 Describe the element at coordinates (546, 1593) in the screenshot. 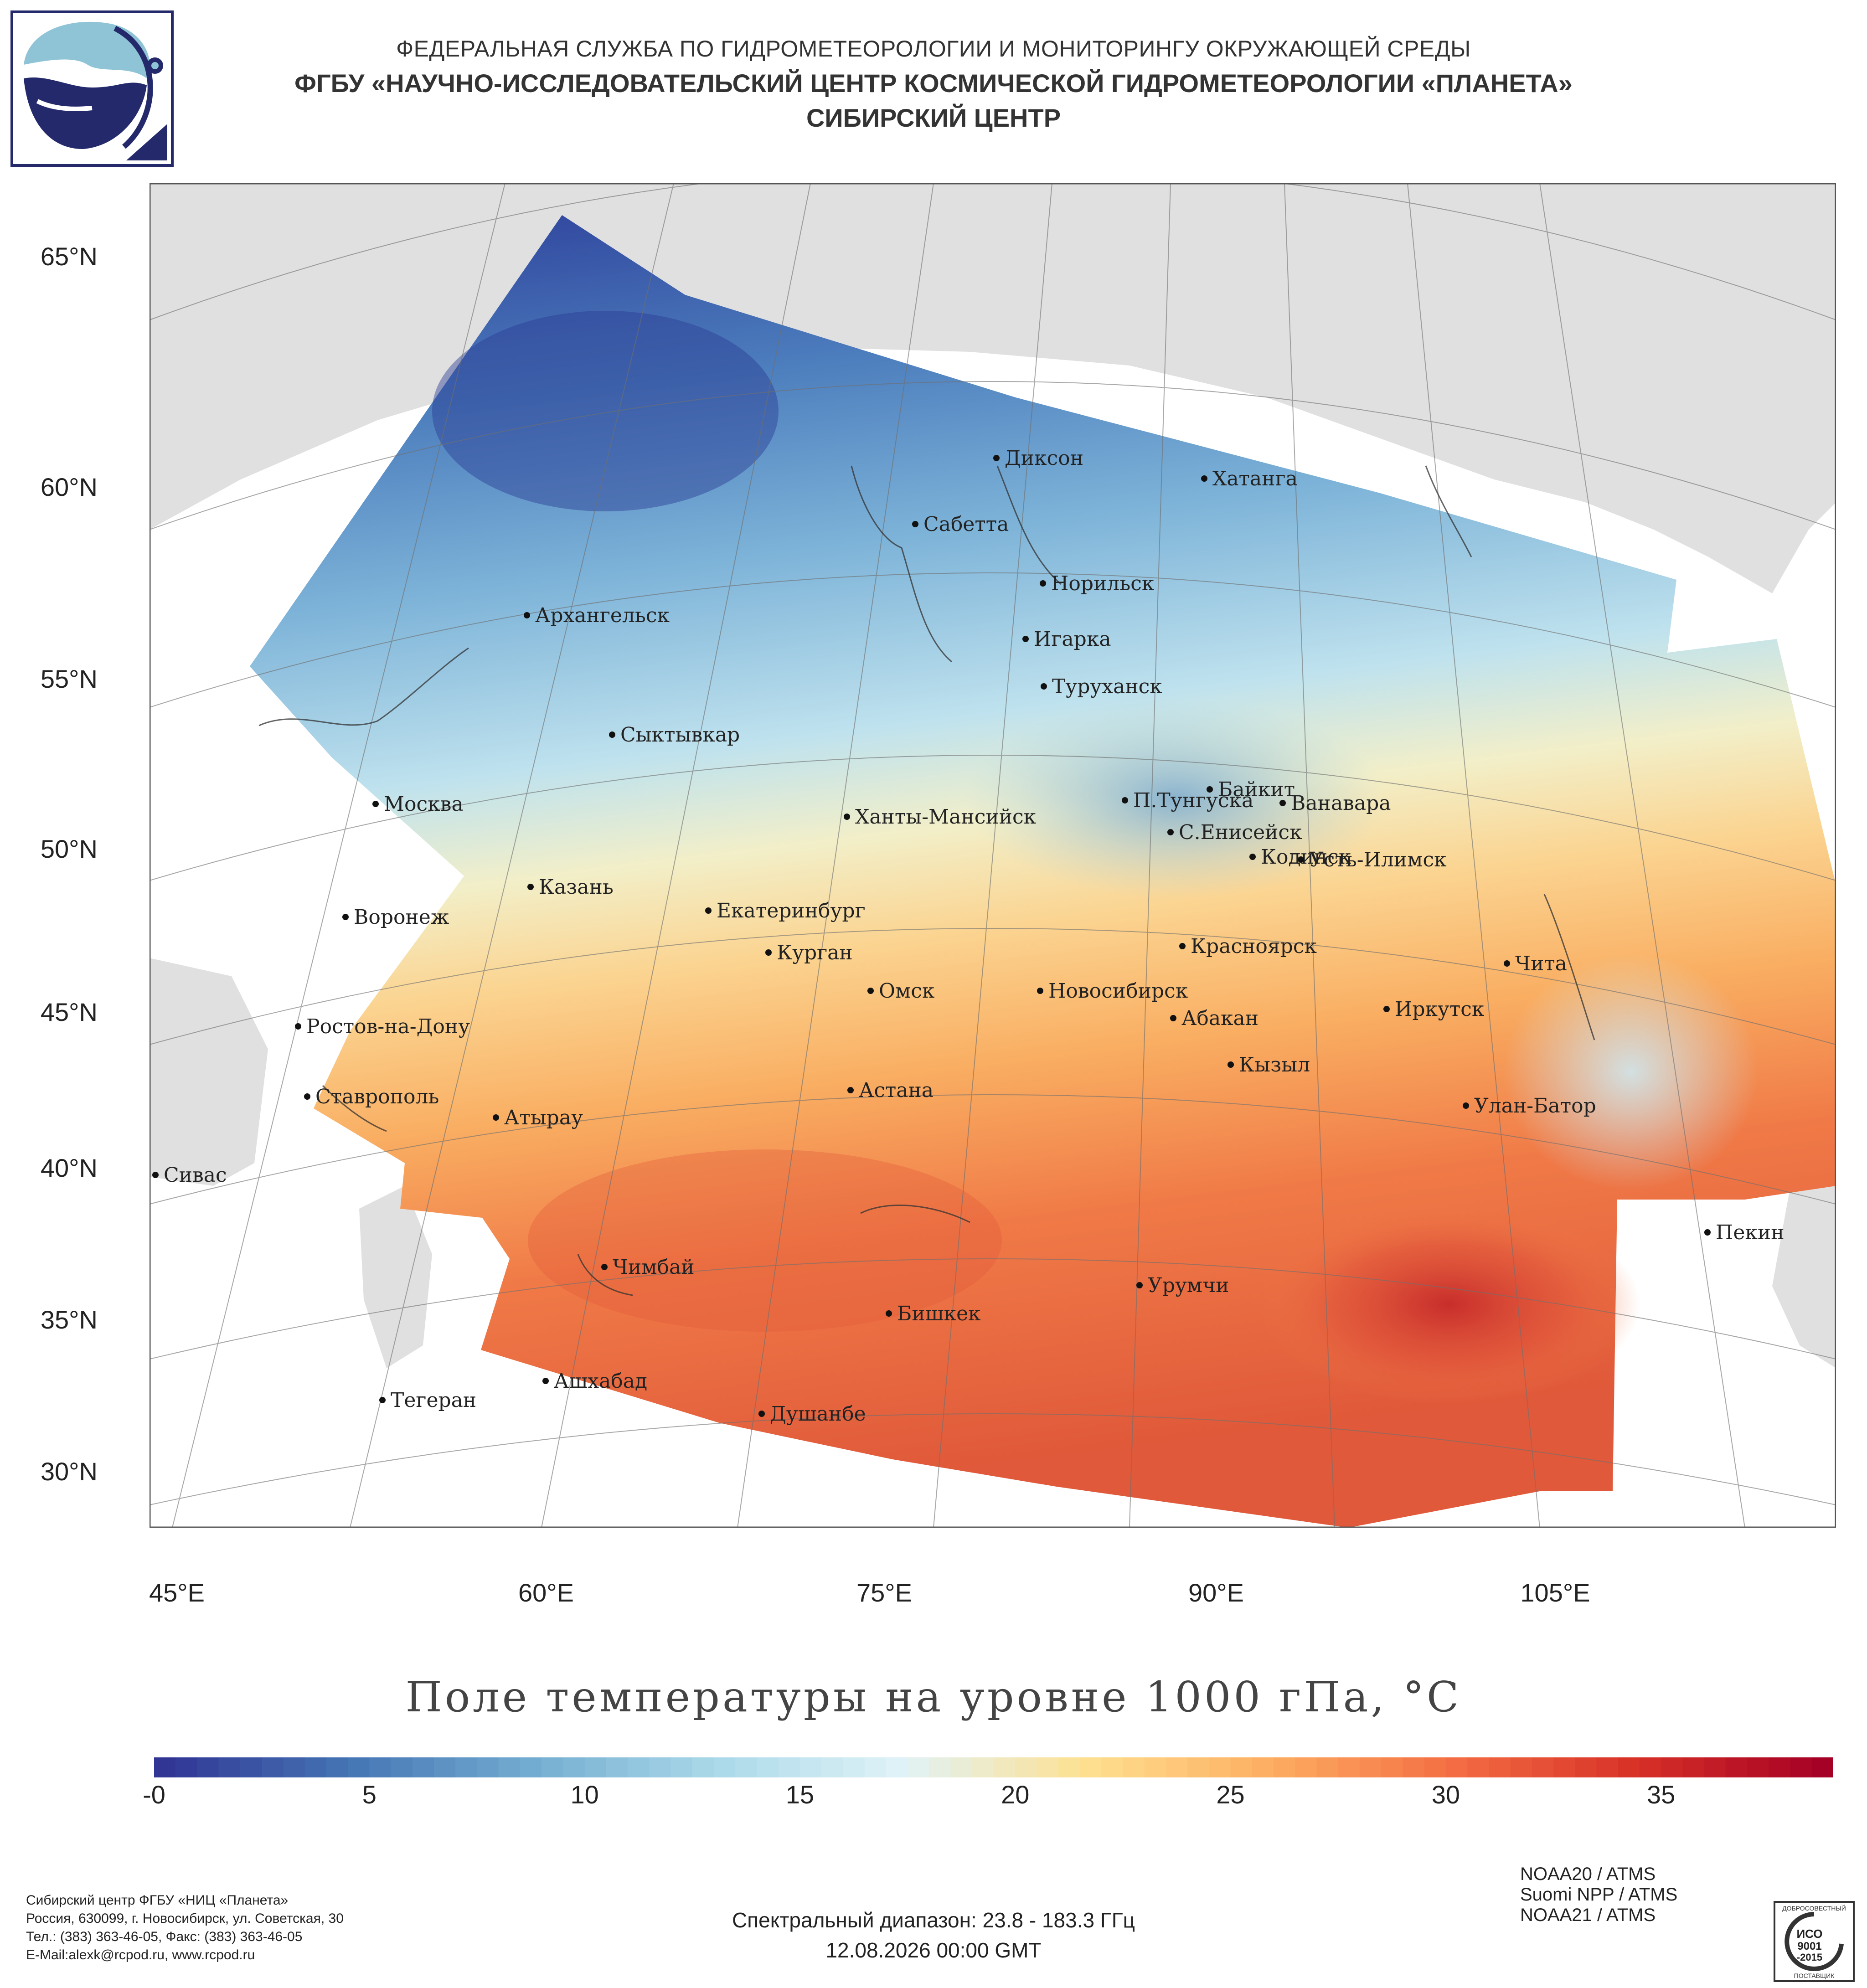

I see `lon-label-60: 60°E` at that location.